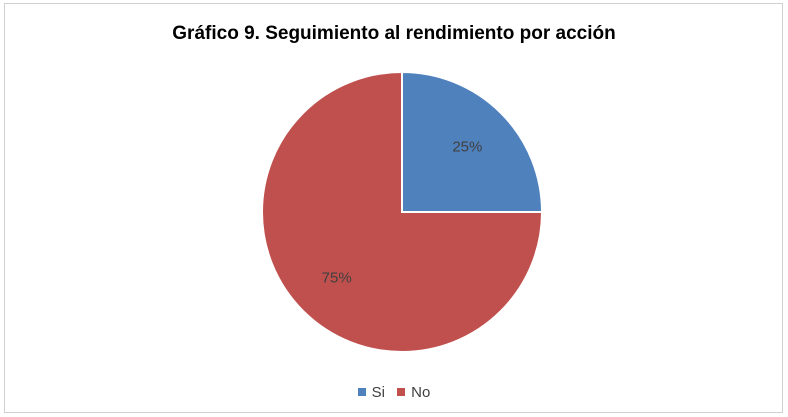  I want to click on legend-swatch-no, so click(401, 392).